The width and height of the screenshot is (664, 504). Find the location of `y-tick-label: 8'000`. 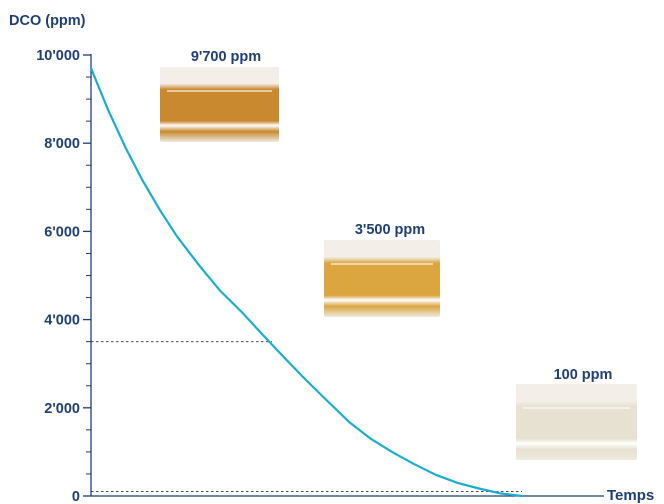

y-tick-label: 8'000 is located at coordinates (62, 144).